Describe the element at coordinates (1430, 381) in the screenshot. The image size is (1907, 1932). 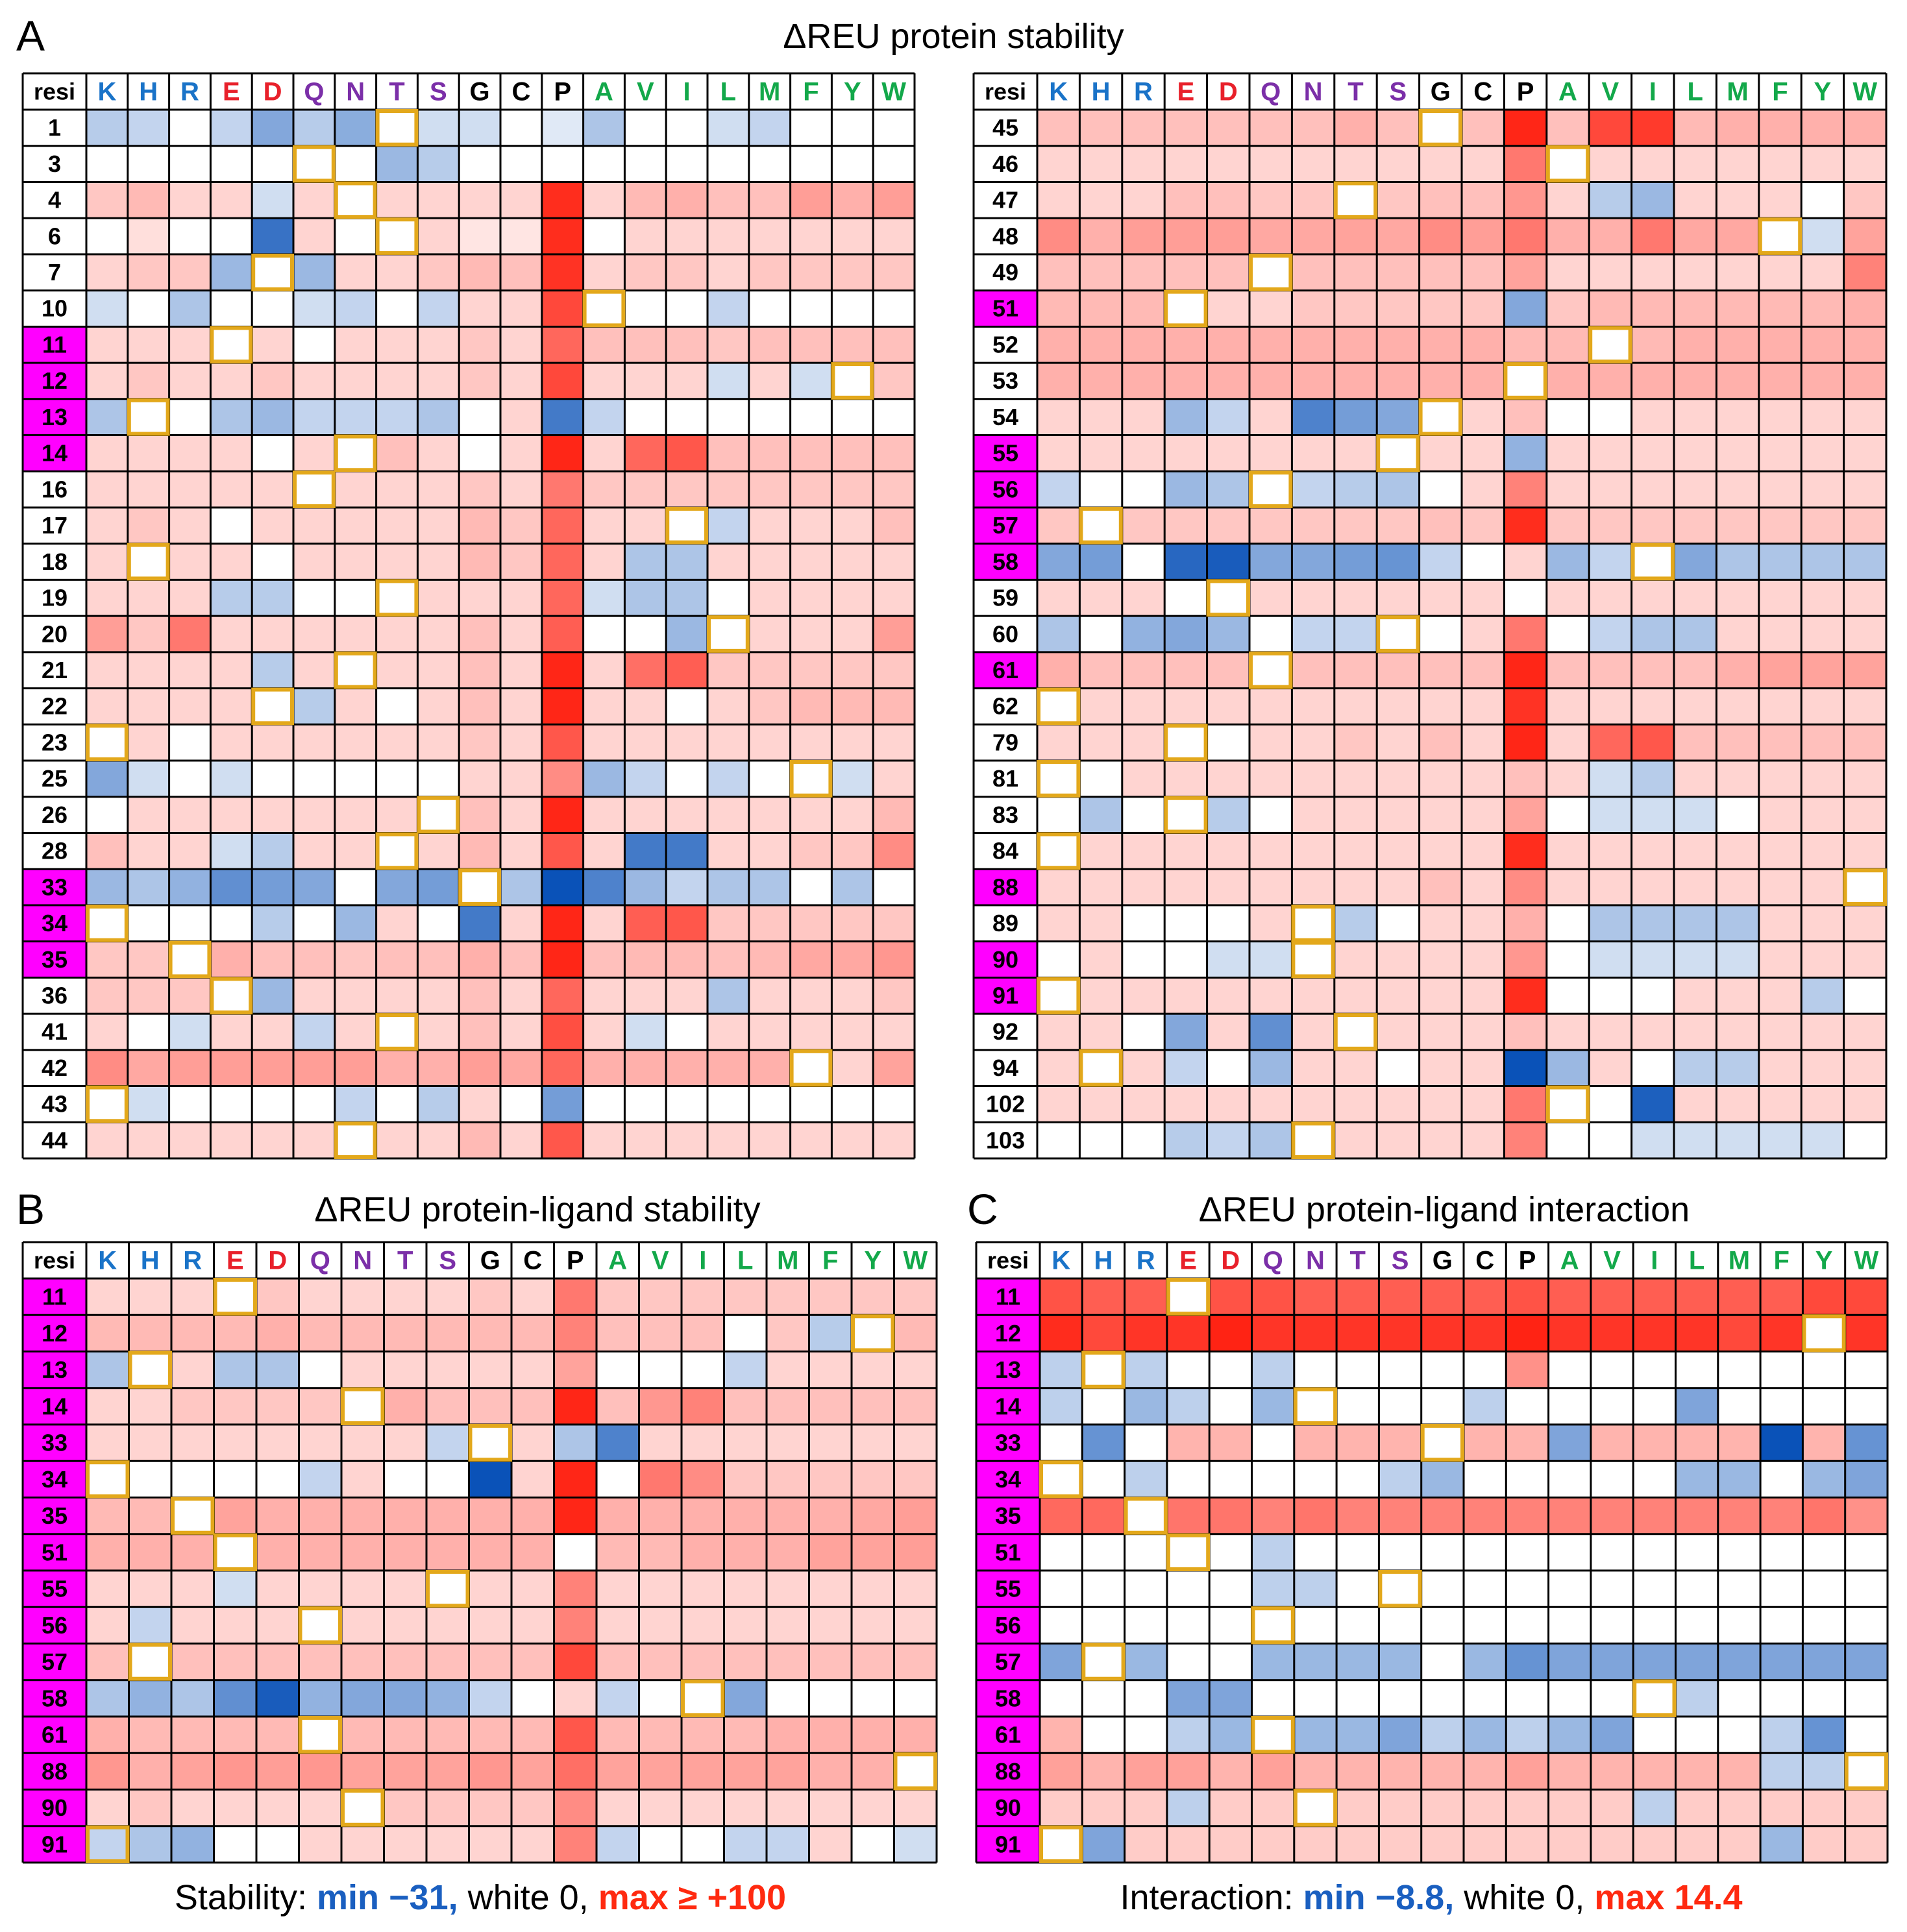
I see `table-row: 53` at that location.